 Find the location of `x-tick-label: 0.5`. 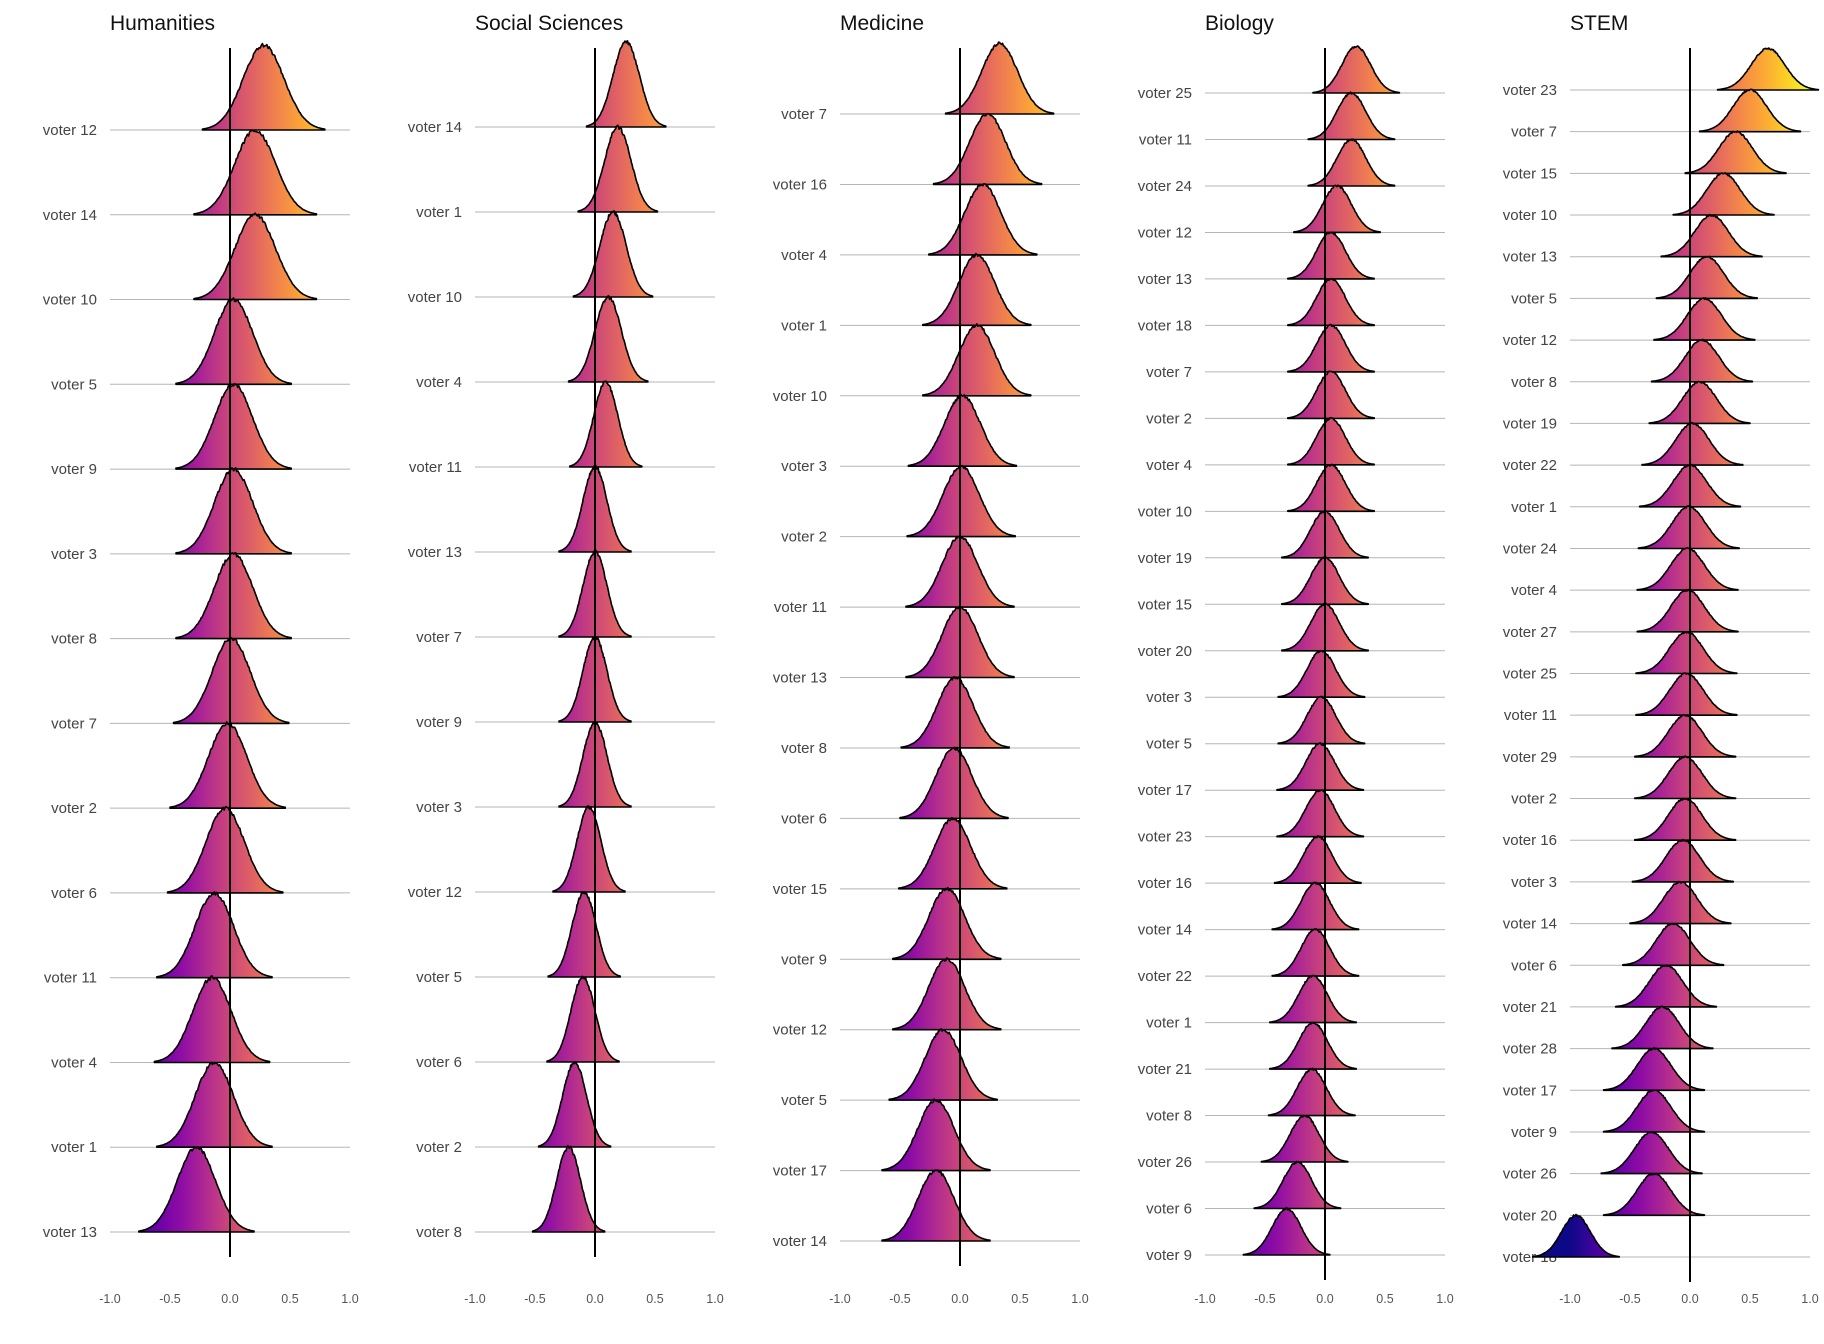

x-tick-label: 0.5 is located at coordinates (654, 1299).